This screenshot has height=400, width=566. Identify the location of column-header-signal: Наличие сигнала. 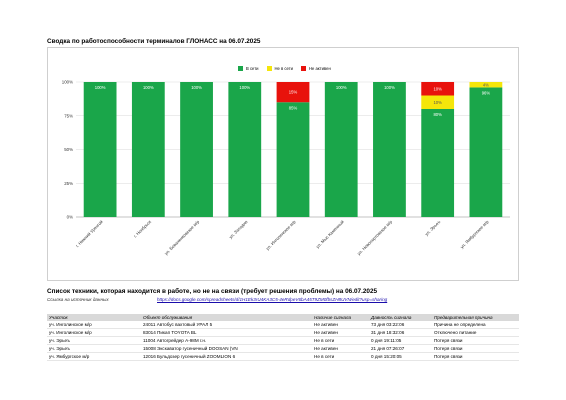
(340, 317).